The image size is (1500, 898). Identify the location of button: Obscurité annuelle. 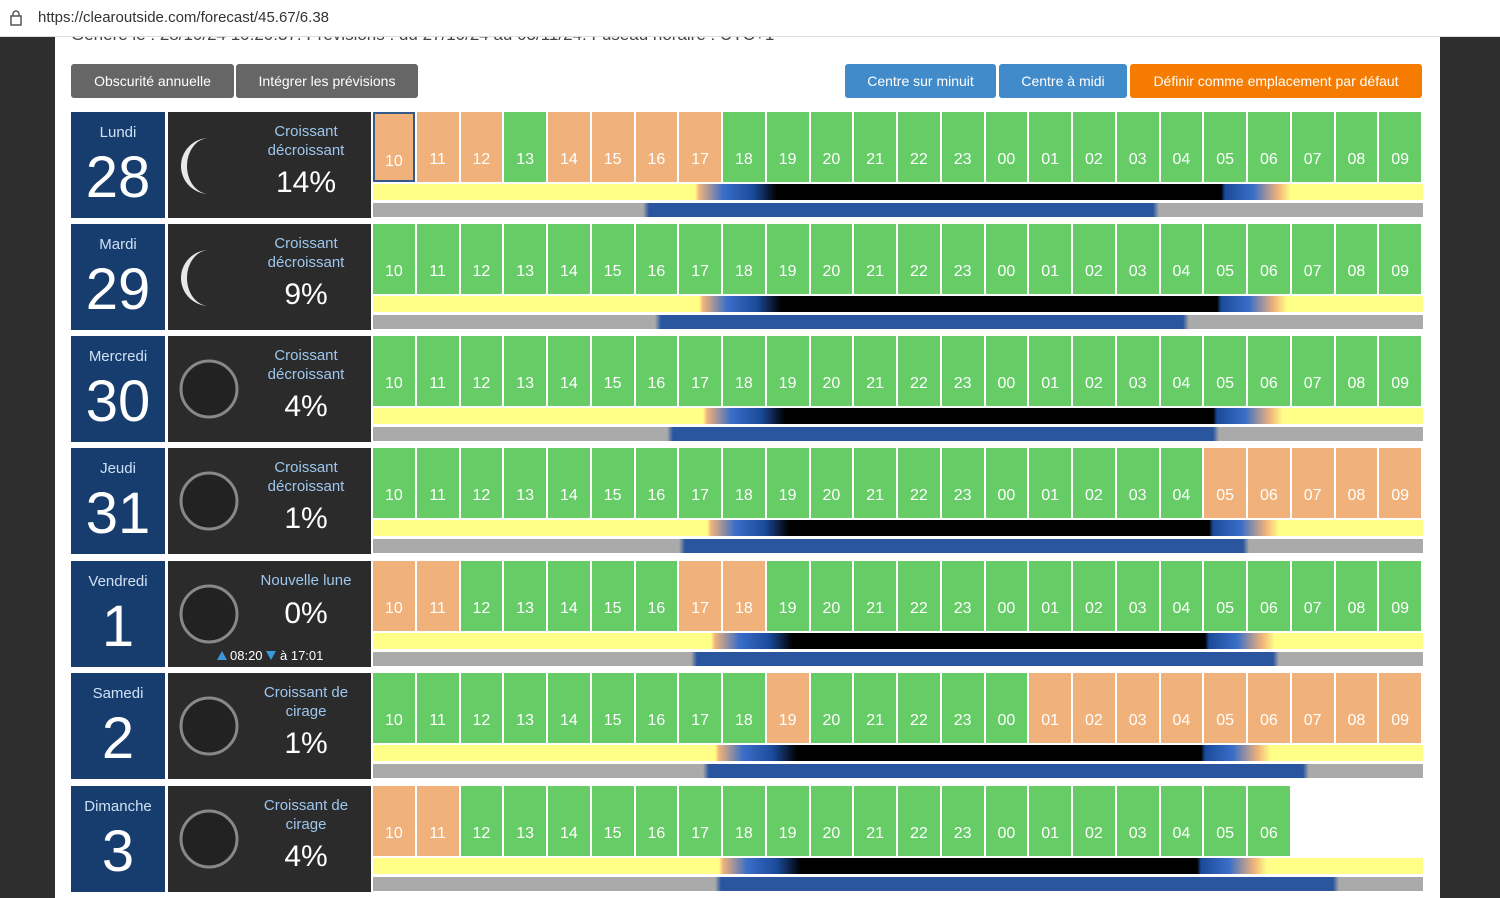
(152, 81).